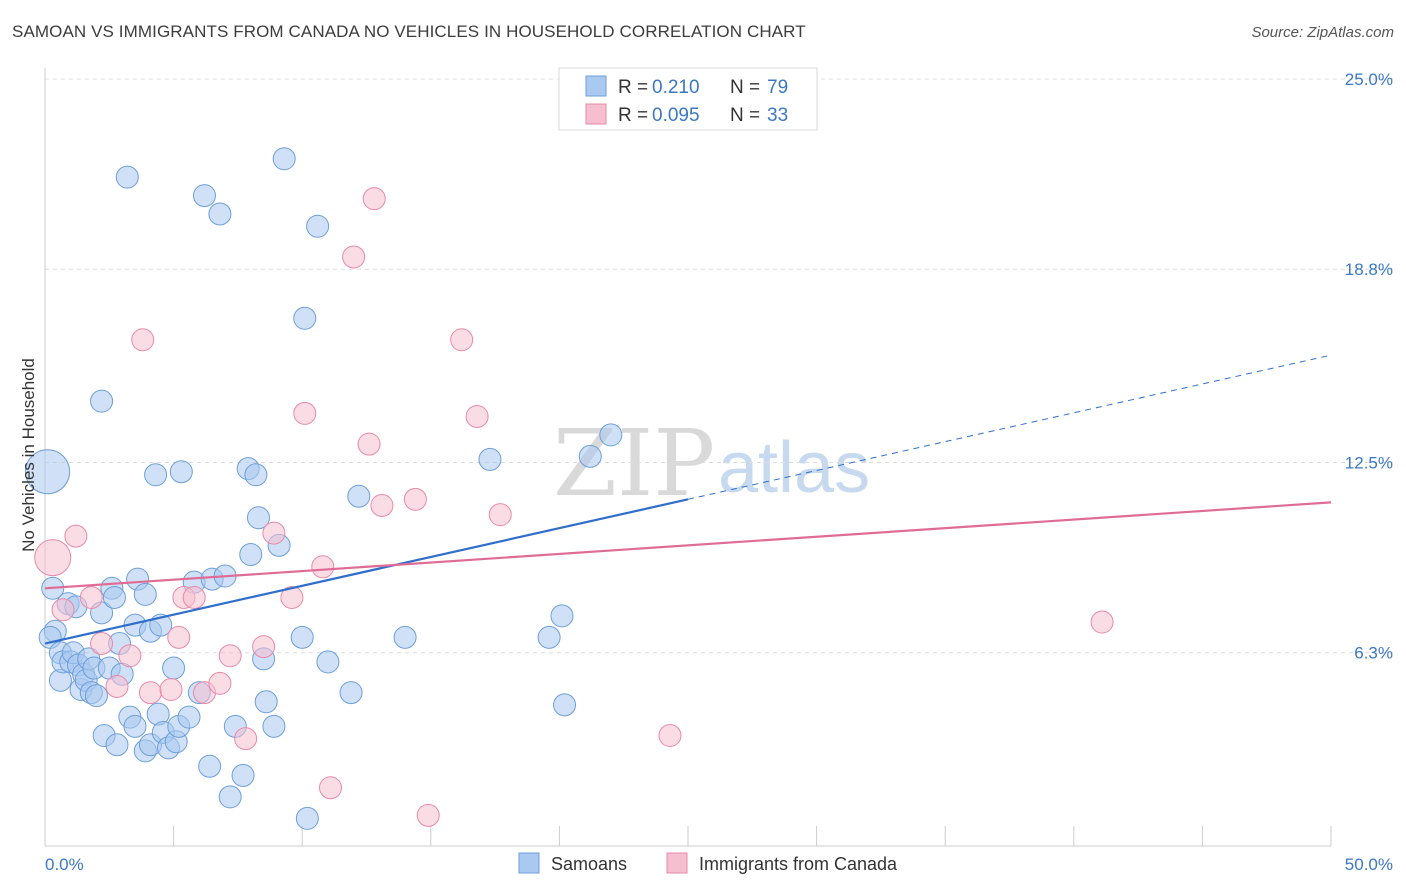 The image size is (1406, 892). What do you see at coordinates (777, 115) in the screenshot?
I see `legend-n-value: 33` at bounding box center [777, 115].